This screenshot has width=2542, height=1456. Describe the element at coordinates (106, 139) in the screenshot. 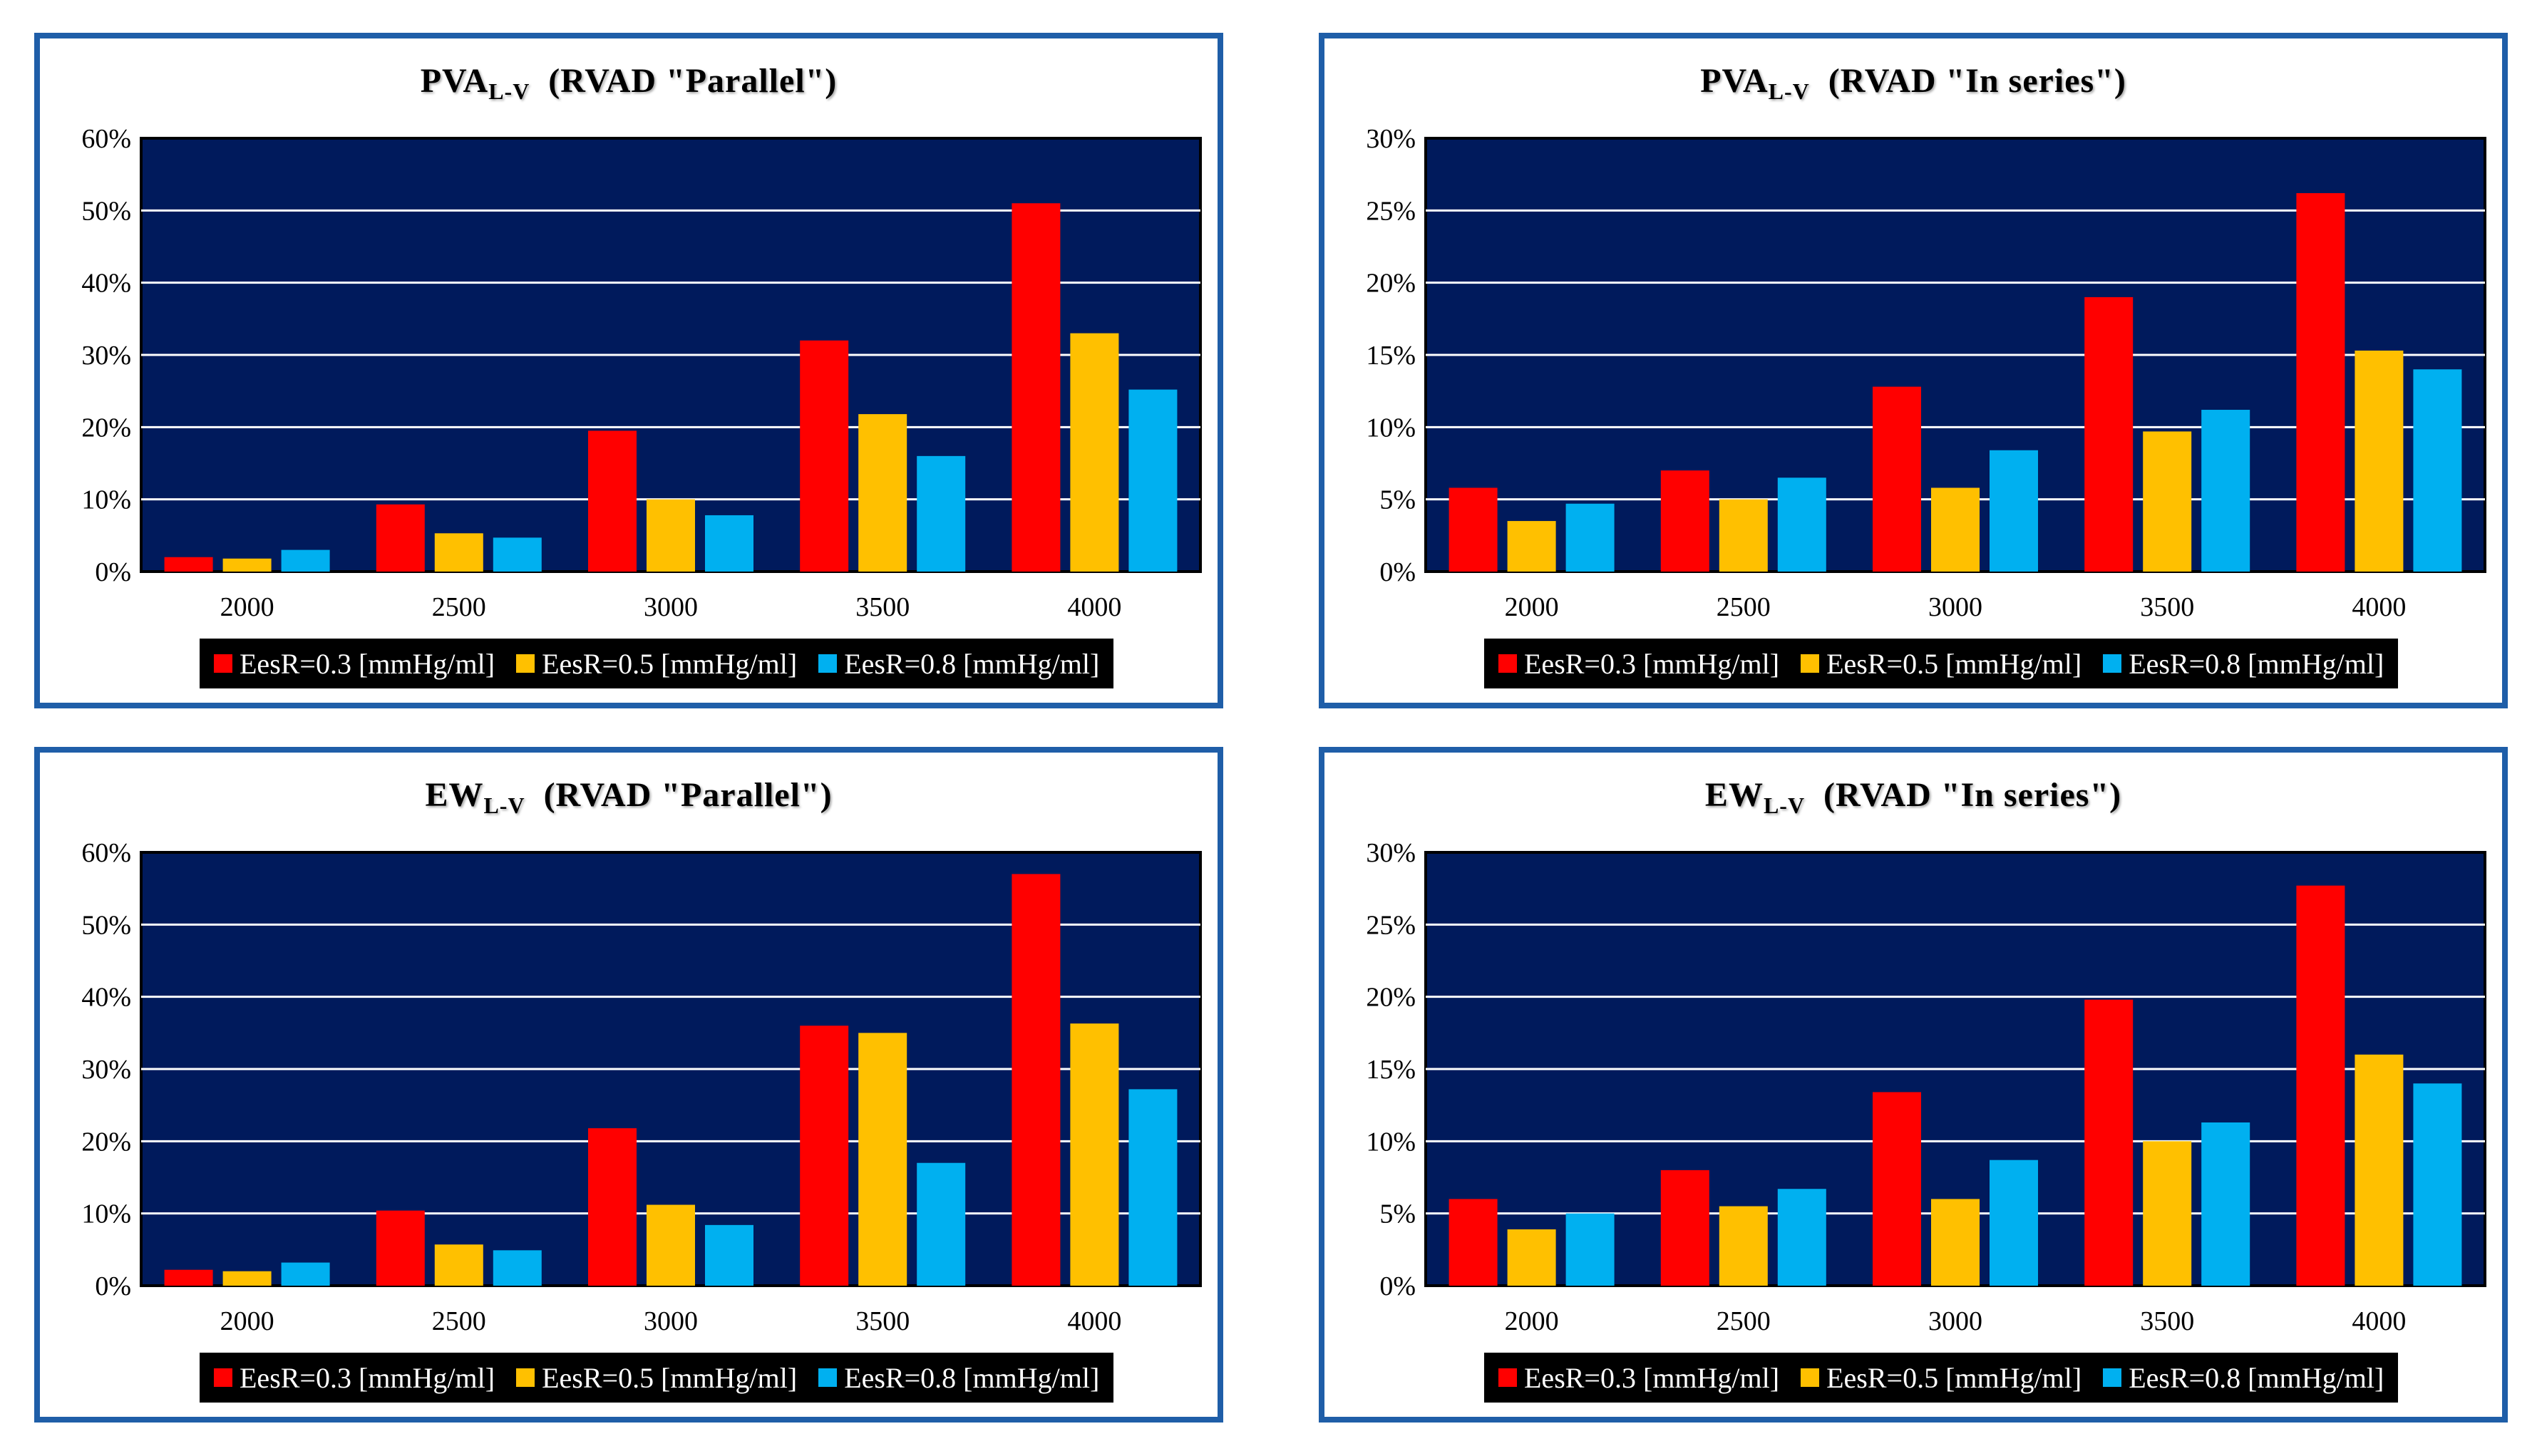

I see `y-tick-label: 60%` at that location.